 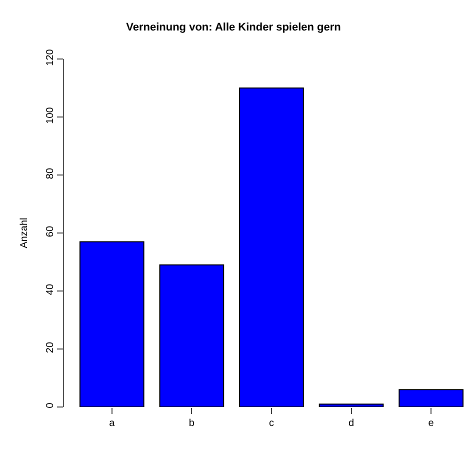 What do you see at coordinates (50, 57) in the screenshot?
I see `y-tick-label: 120` at bounding box center [50, 57].